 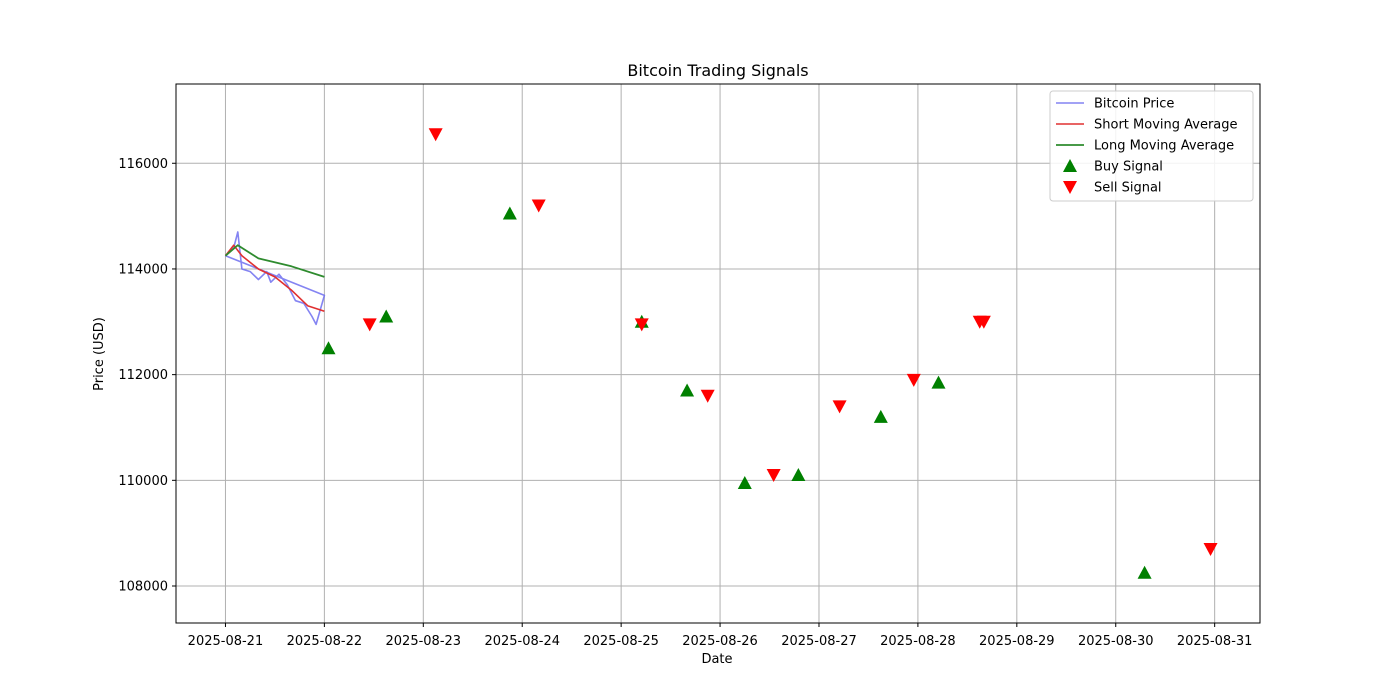 What do you see at coordinates (143, 164) in the screenshot?
I see `y-tick-label: 116000` at bounding box center [143, 164].